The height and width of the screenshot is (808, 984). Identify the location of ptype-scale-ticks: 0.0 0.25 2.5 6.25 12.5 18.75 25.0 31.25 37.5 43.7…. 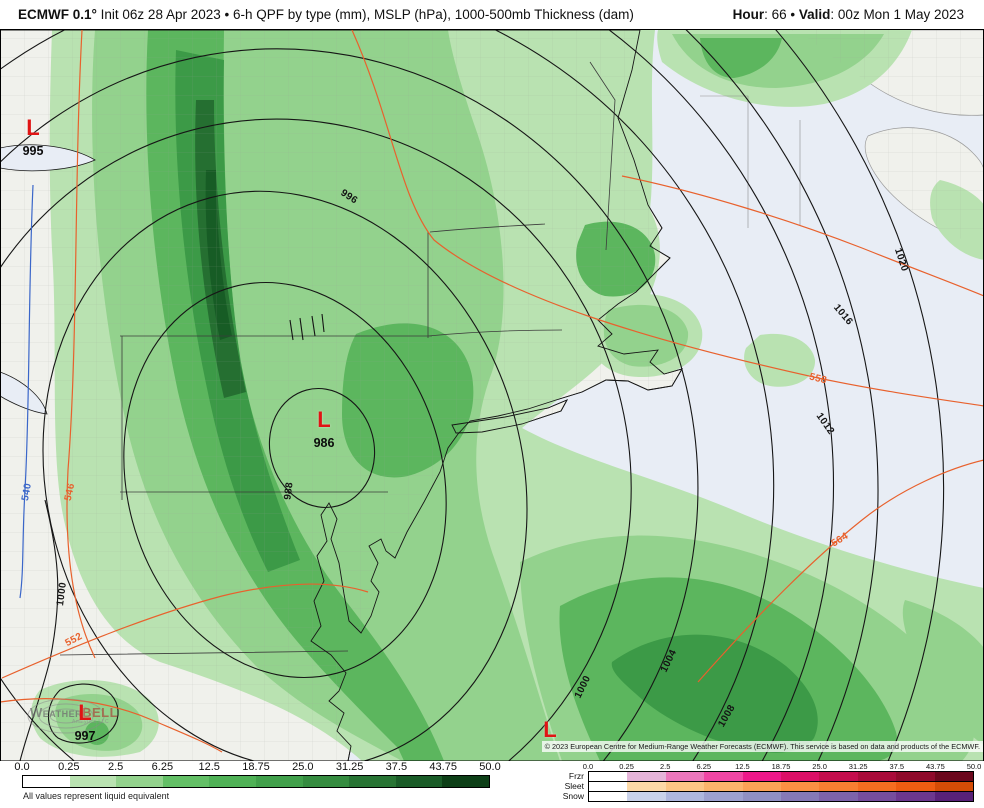
(782, 766).